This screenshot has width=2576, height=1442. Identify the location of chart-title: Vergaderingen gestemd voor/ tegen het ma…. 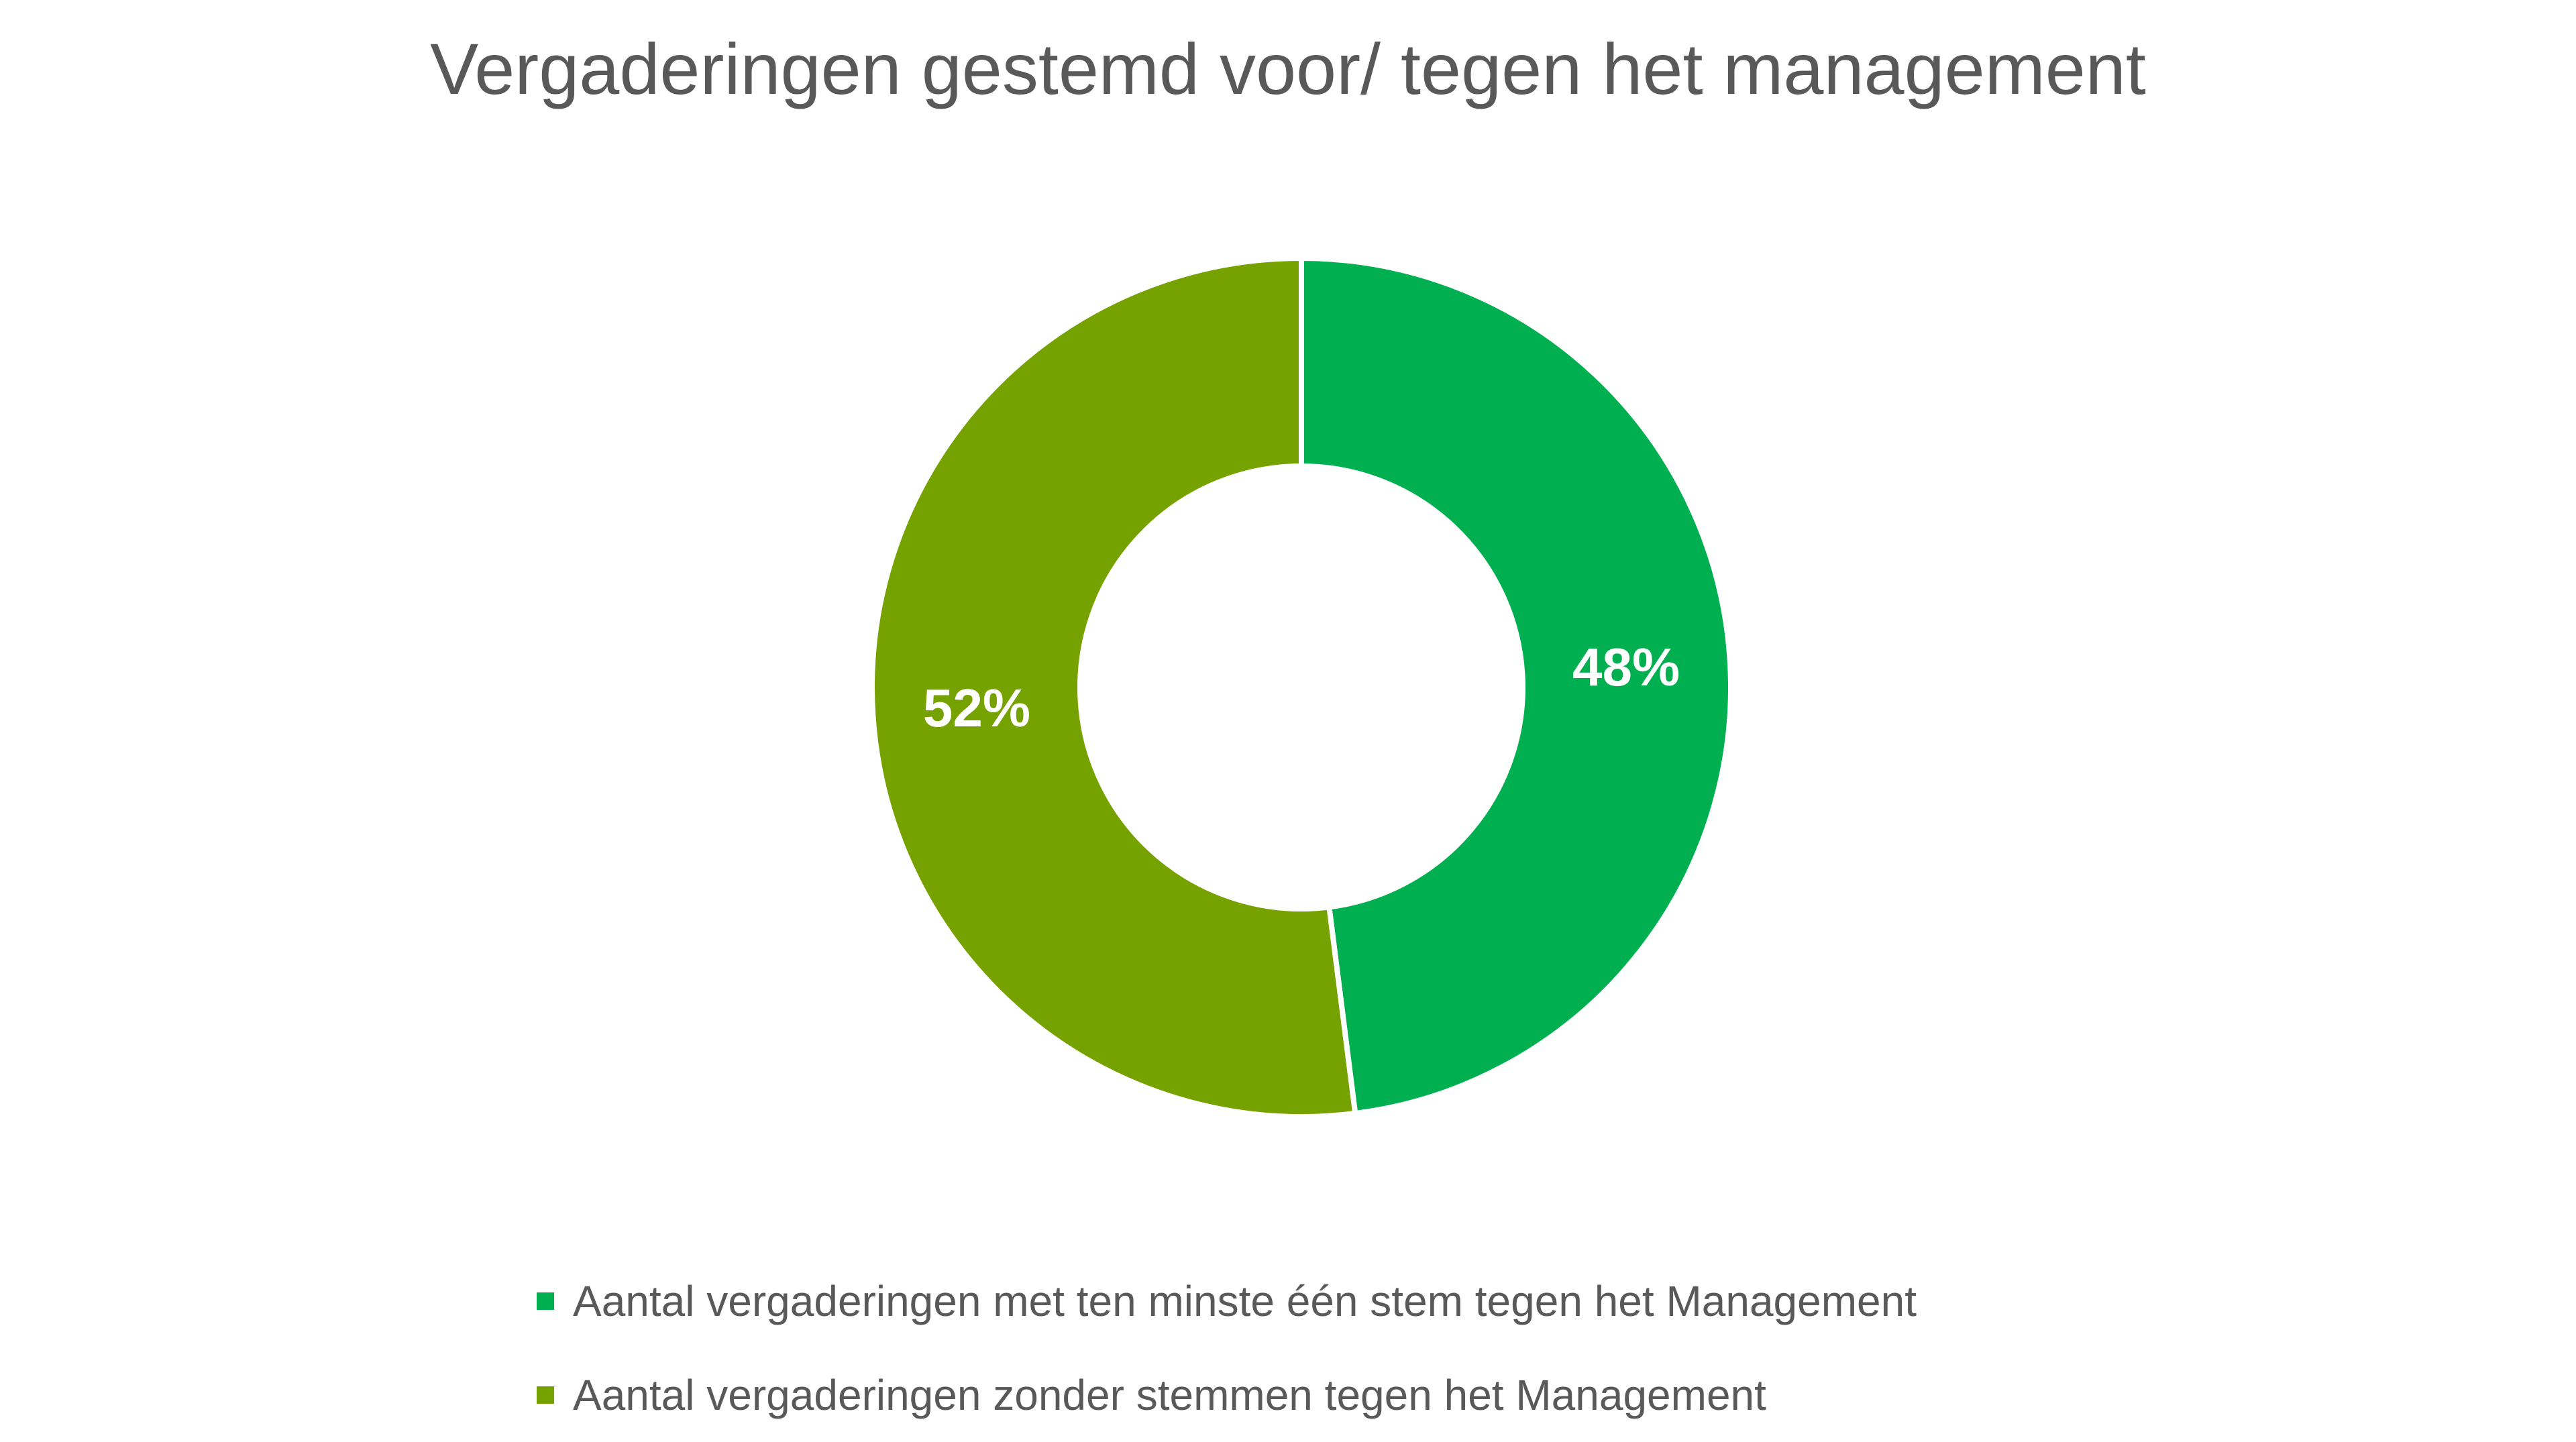
(1288, 68).